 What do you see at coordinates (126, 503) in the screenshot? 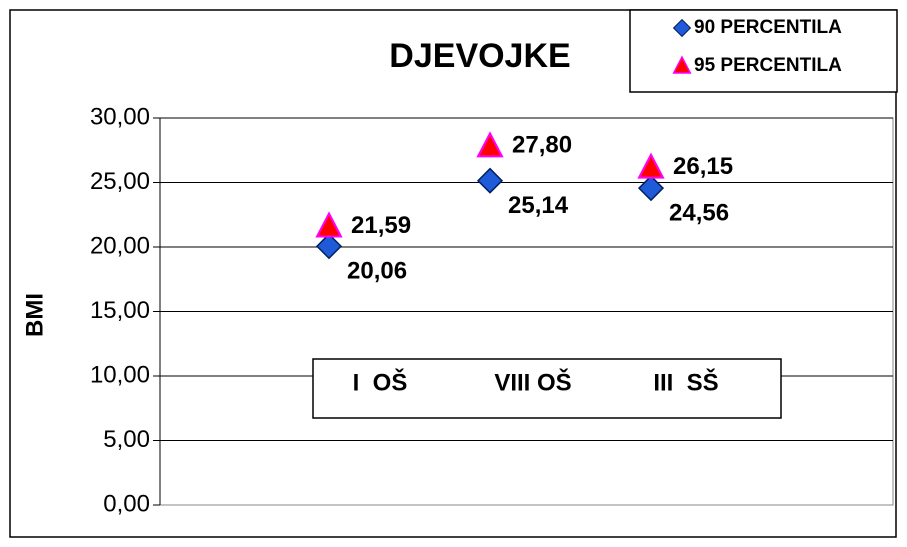
I see `y-tick-label: 0,00` at bounding box center [126, 503].